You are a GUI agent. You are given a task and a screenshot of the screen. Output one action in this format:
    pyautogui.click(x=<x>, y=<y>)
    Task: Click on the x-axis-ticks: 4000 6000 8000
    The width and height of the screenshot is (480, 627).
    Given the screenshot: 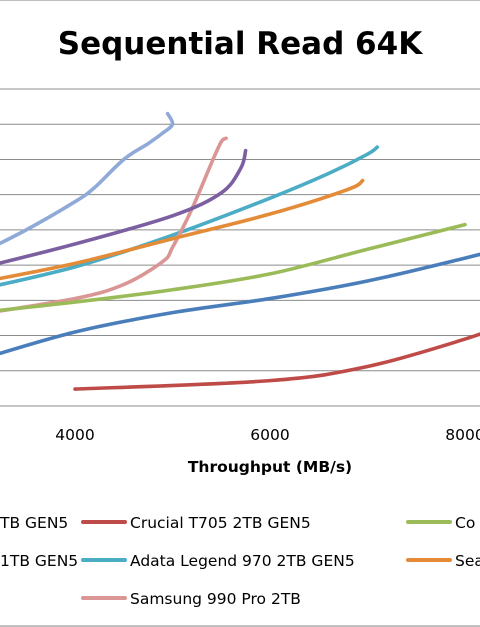 What is the action you would take?
    pyautogui.click(x=267, y=435)
    